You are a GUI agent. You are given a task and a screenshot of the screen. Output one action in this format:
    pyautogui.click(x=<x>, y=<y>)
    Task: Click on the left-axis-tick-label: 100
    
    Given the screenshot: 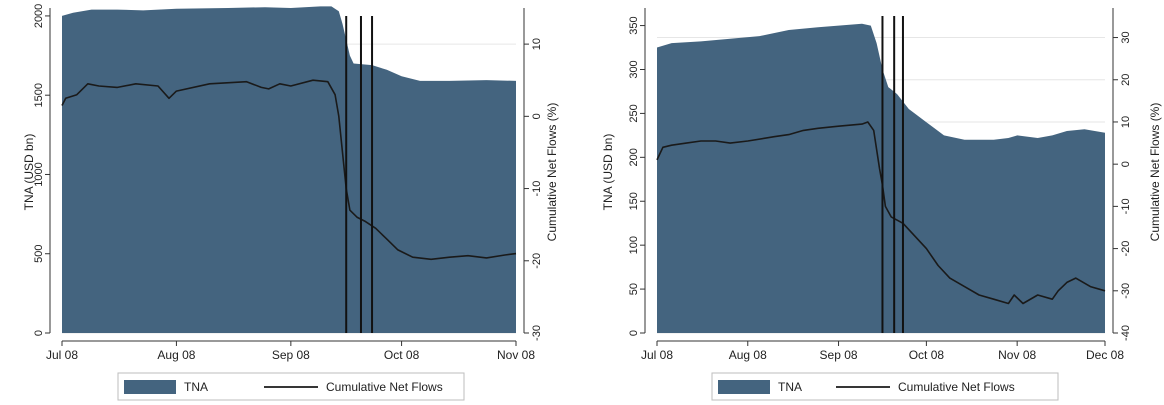 What is the action you would take?
    pyautogui.click(x=634, y=245)
    